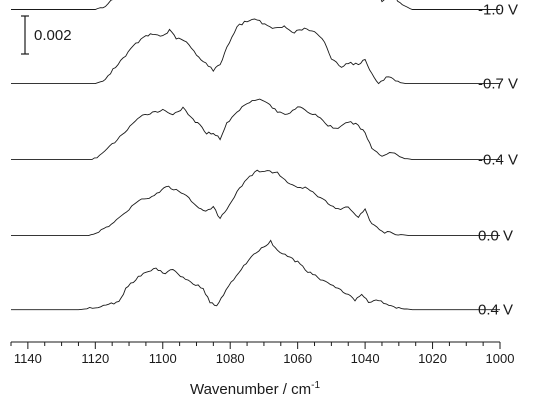  What do you see at coordinates (432, 358) in the screenshot?
I see `x-tick-label: 1020` at bounding box center [432, 358].